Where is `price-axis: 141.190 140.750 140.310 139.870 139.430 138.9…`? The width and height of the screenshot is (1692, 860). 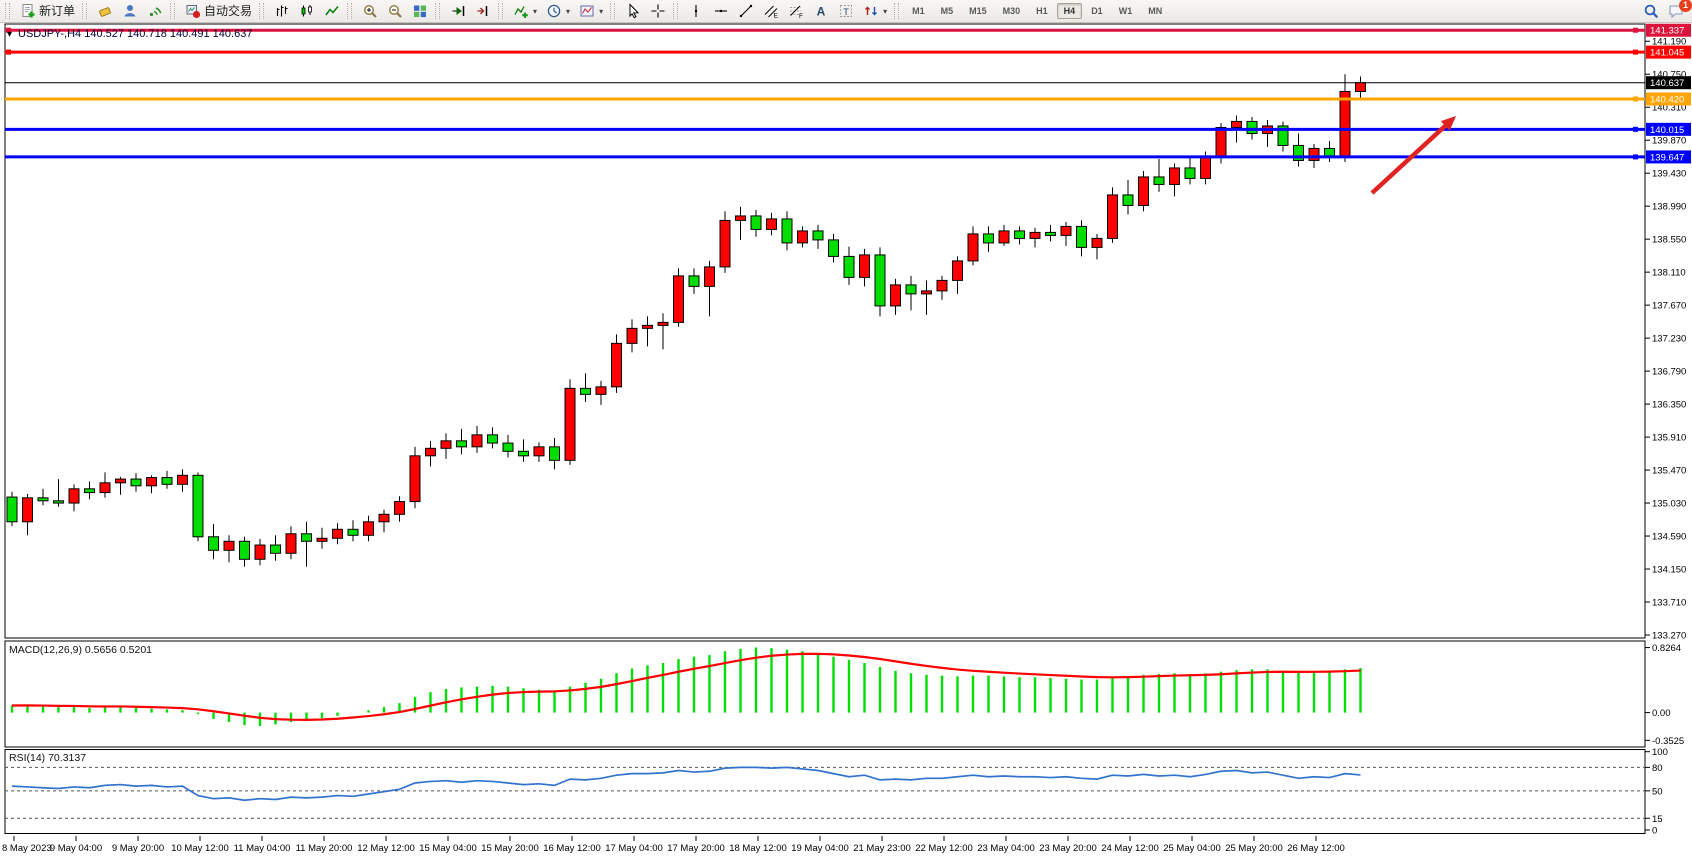 price-axis: 141.190 140.750 140.310 139.870 139.430 138.9… is located at coordinates (1668, 332).